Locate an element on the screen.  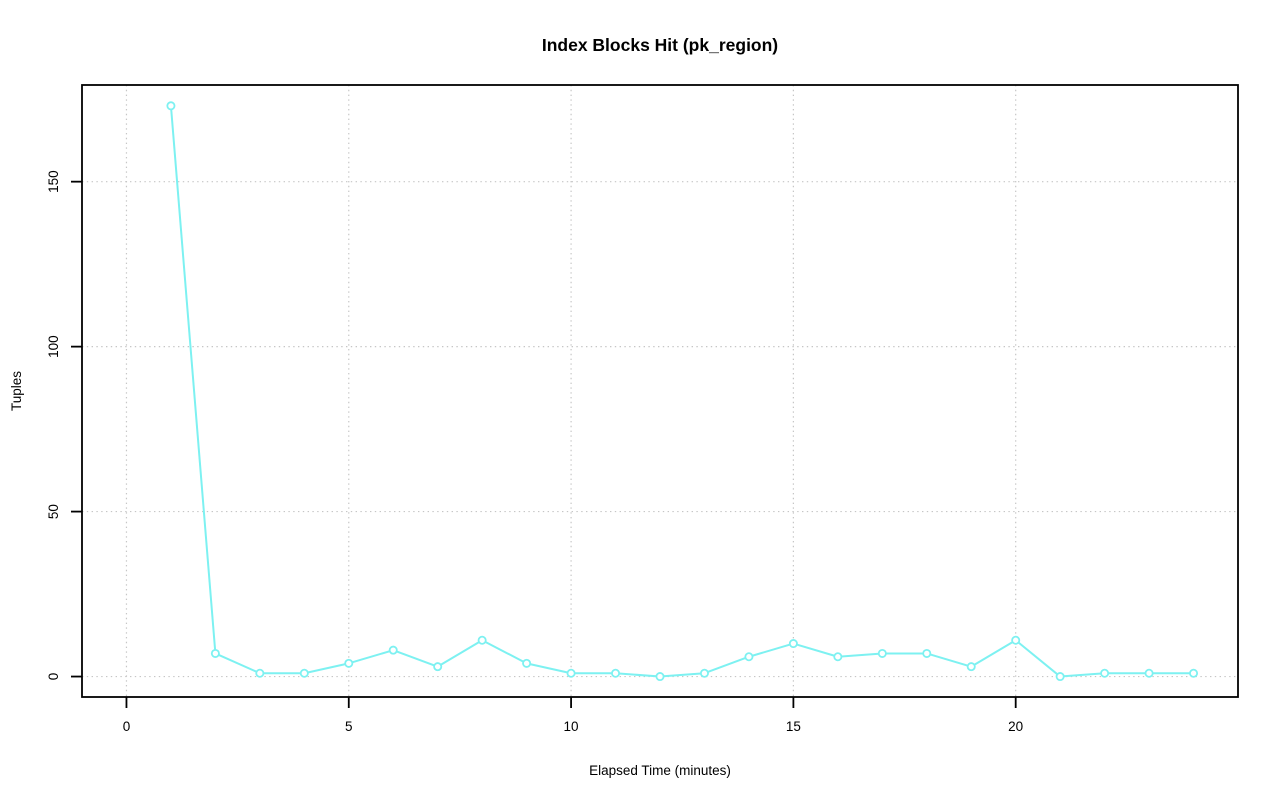
x-tick-label: 5 is located at coordinates (349, 726).